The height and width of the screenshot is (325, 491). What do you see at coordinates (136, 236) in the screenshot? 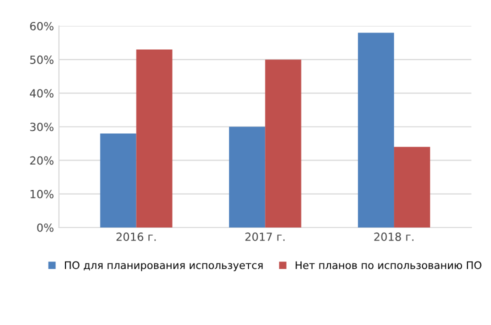
I see `x-tick-label: 2016 г.` at bounding box center [136, 236].